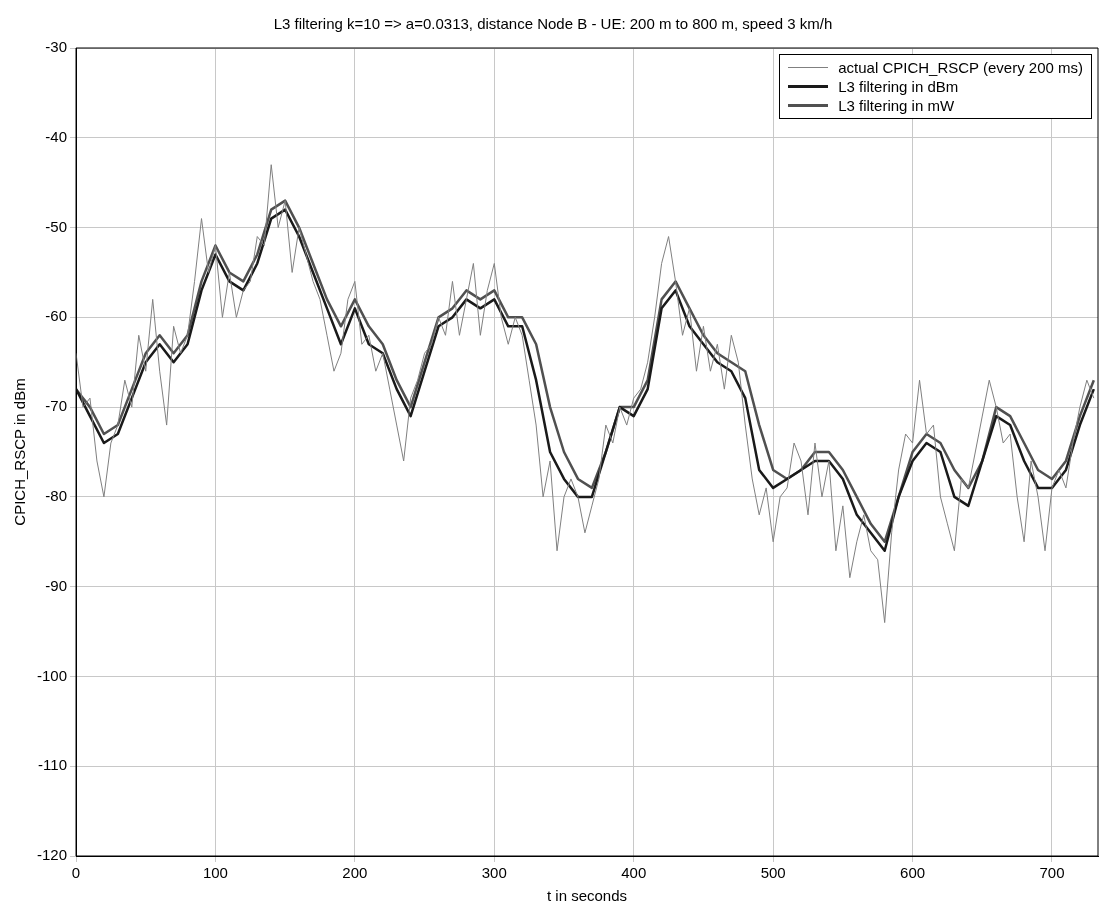 This screenshot has height=916, width=1112. Describe the element at coordinates (56, 47) in the screenshot. I see `y-tick-label: -30` at that location.